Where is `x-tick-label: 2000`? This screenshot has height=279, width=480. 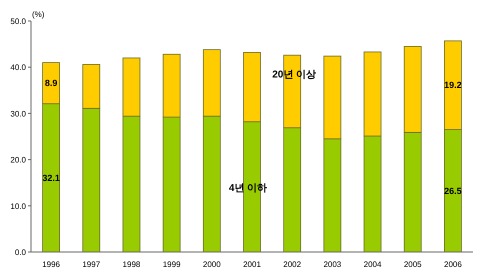 x-tick-label: 2000 is located at coordinates (212, 264).